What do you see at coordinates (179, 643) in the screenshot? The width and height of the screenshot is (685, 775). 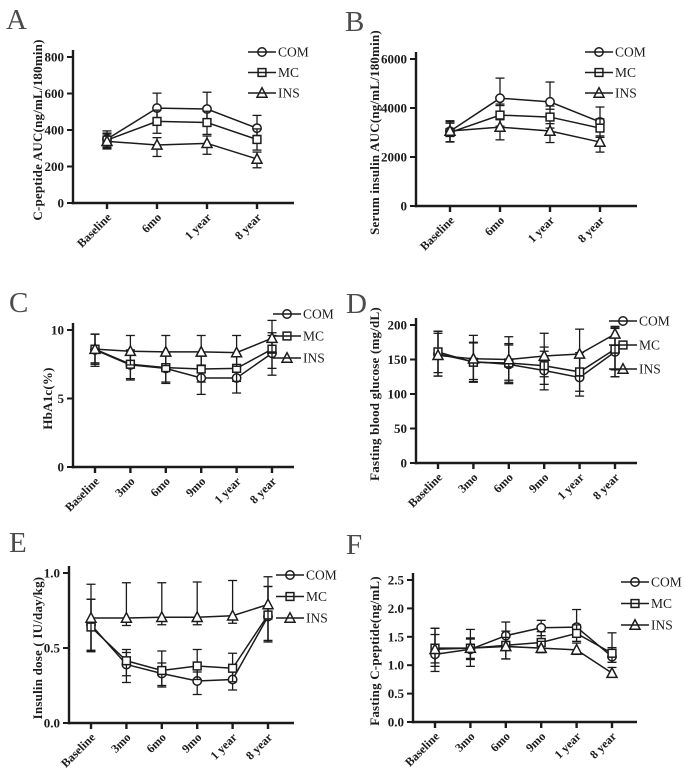 I see `series-line-MC` at bounding box center [179, 643].